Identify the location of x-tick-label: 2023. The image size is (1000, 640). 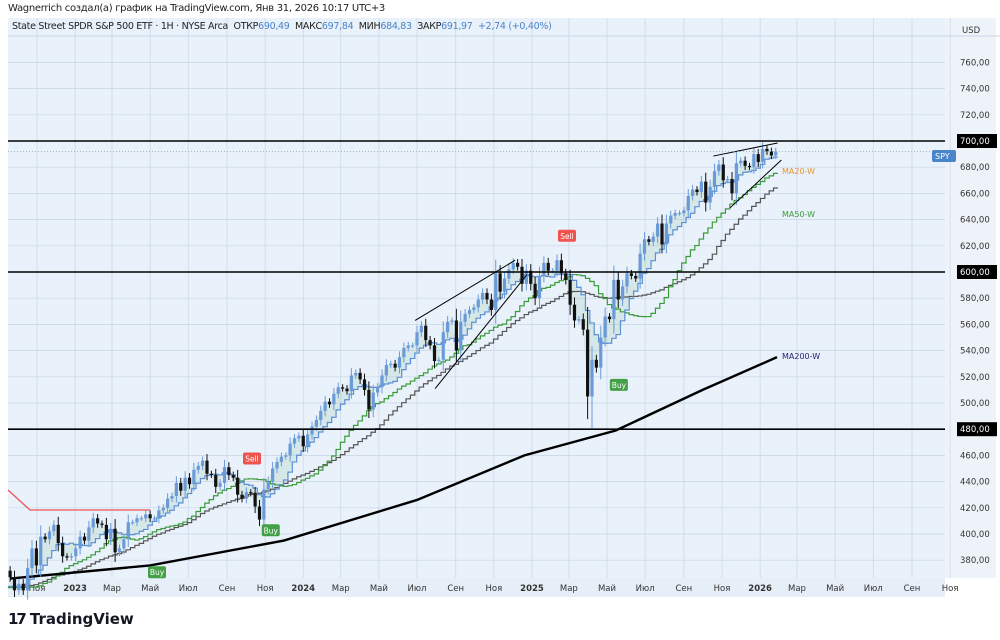
(75, 589).